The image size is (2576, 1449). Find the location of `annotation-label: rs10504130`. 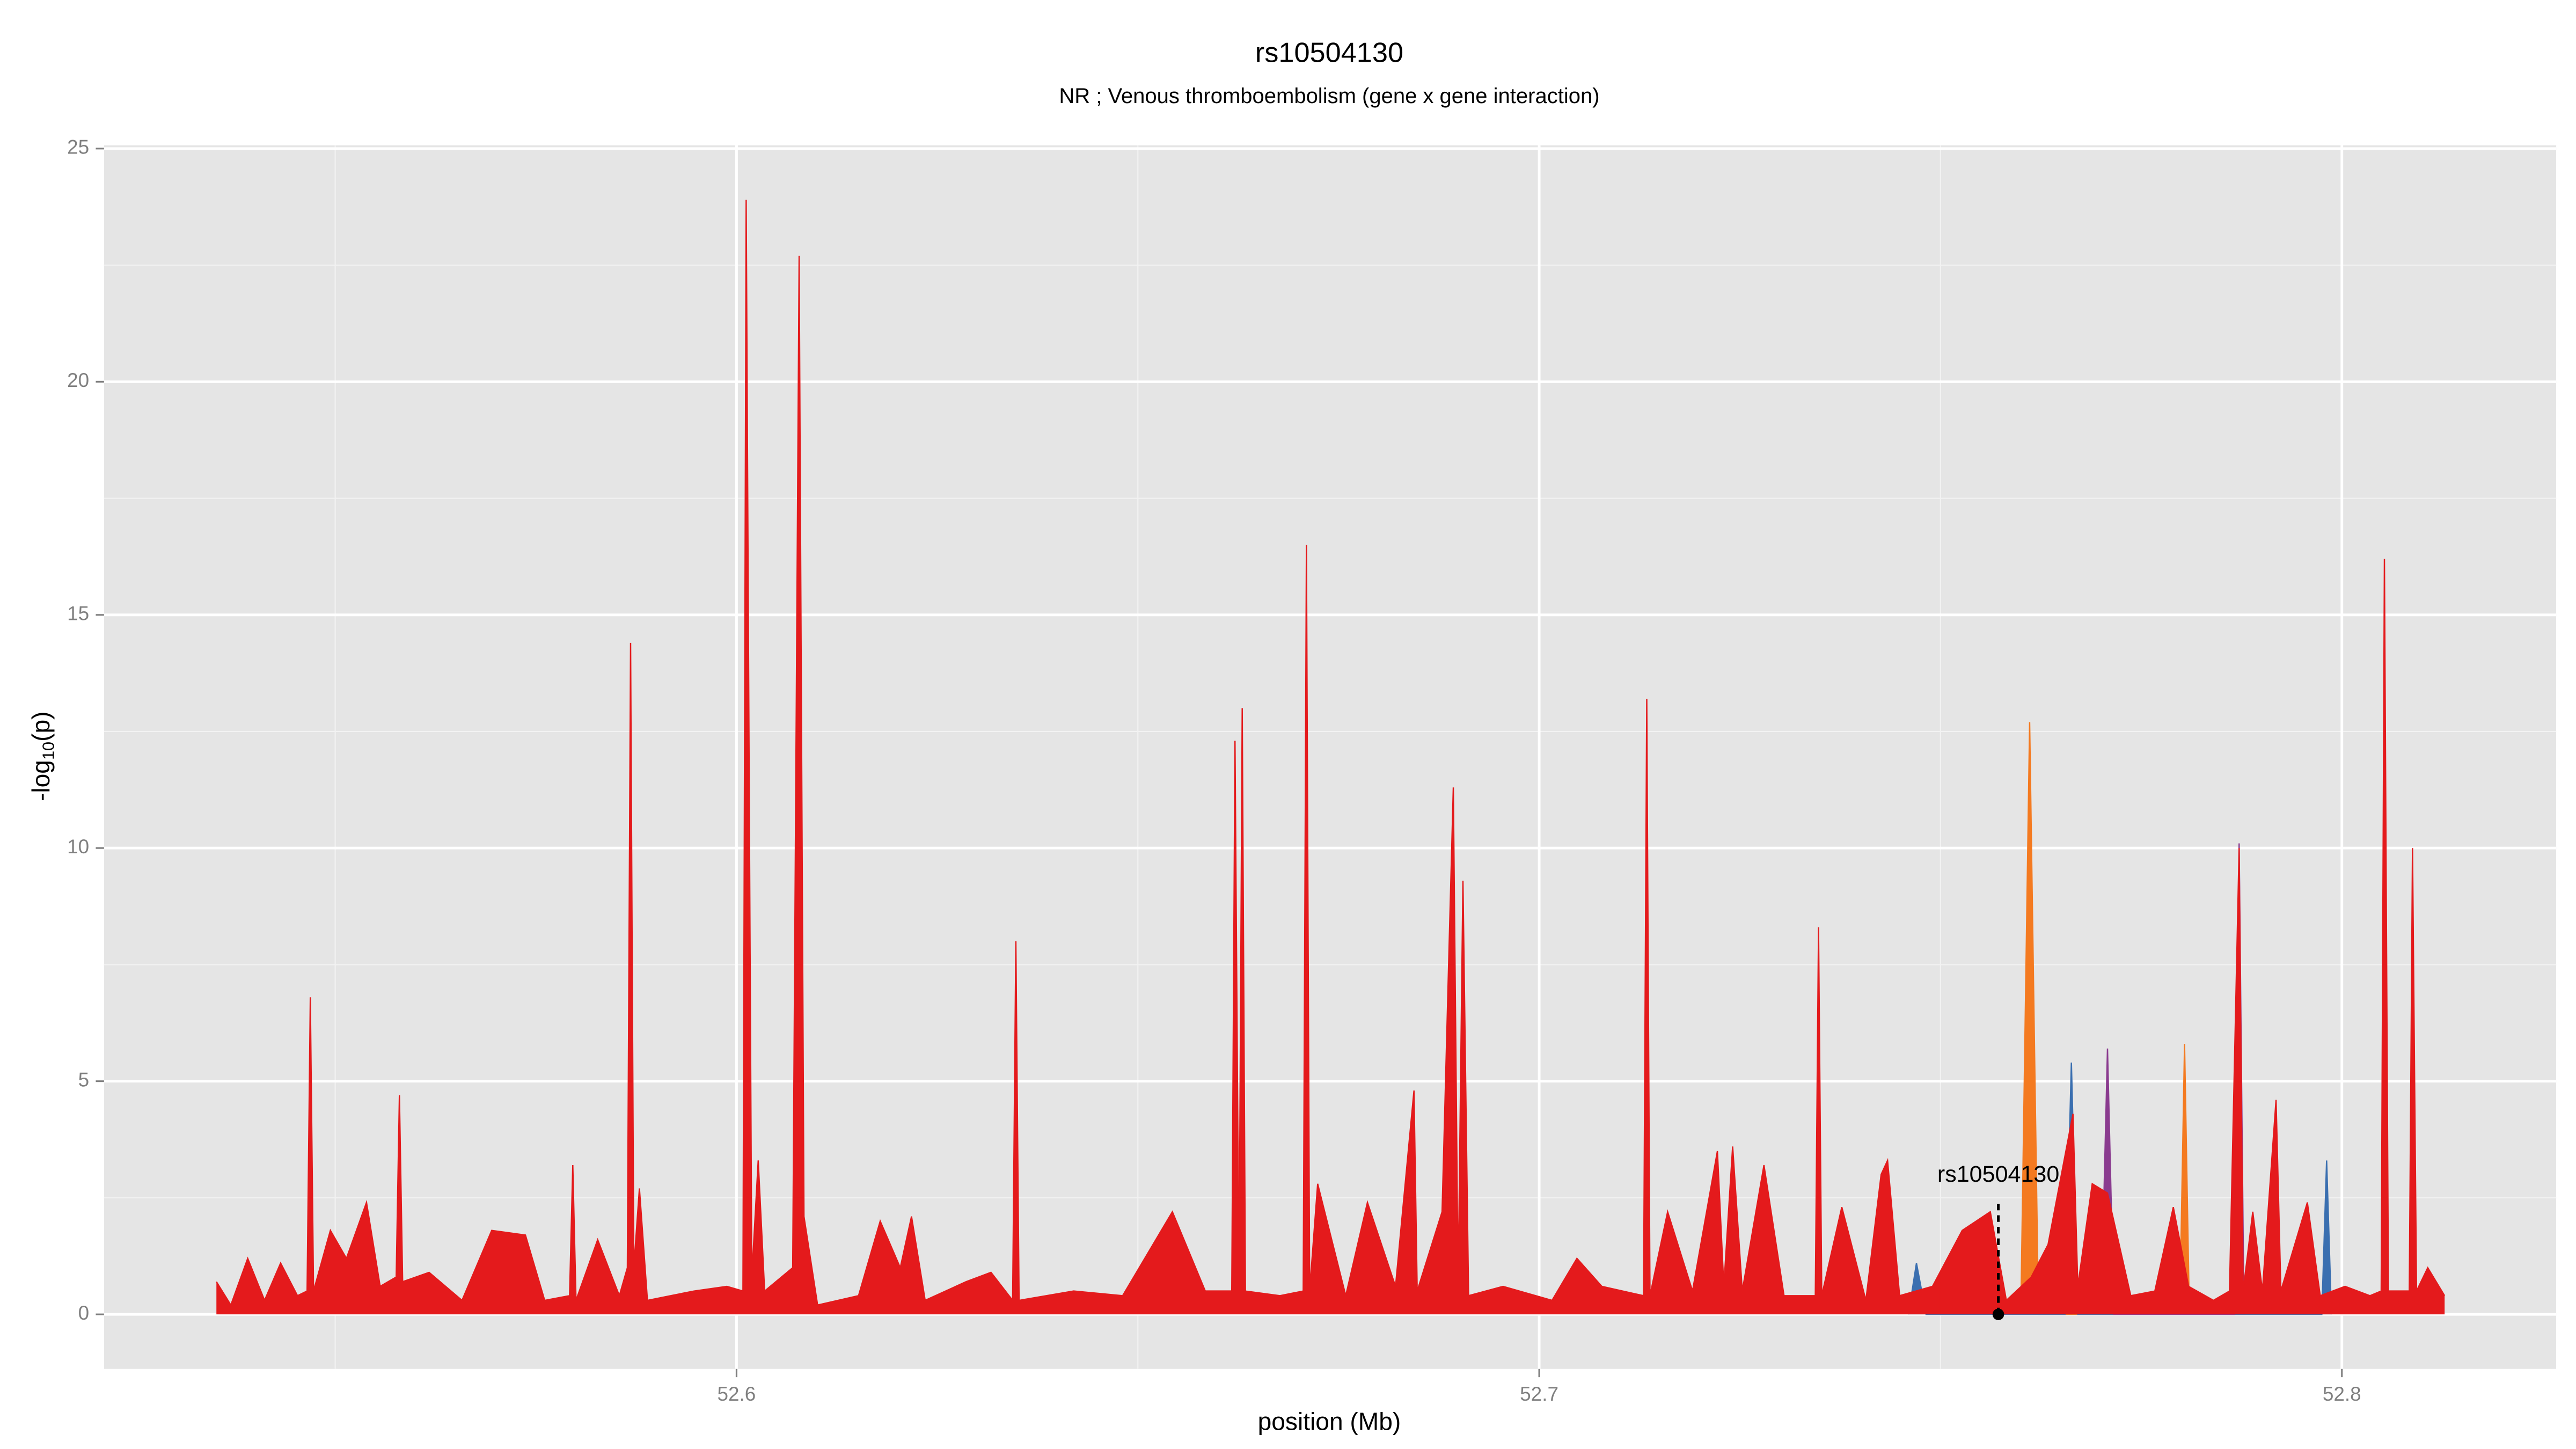

annotation-label: rs10504130 is located at coordinates (1998, 1174).